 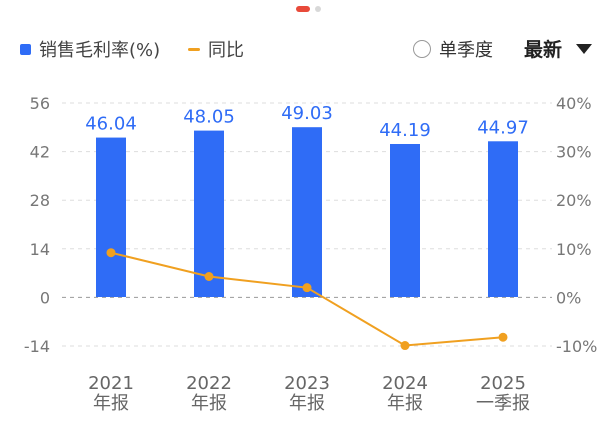 What do you see at coordinates (40, 200) in the screenshot?
I see `y-left-tick-label: 28` at bounding box center [40, 200].